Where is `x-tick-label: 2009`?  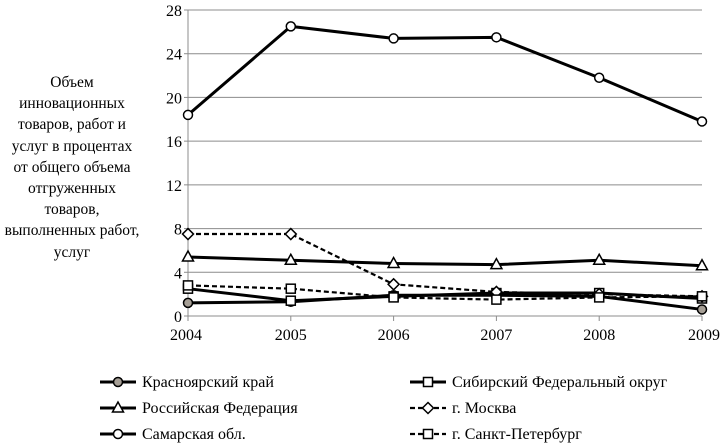 x-tick-label: 2009 is located at coordinates (704, 335).